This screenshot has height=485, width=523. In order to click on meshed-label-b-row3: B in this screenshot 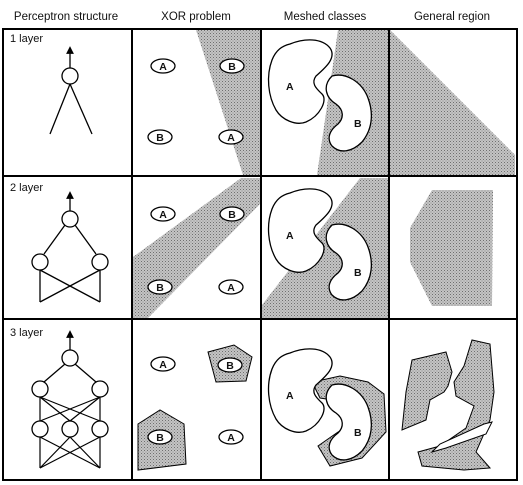, I will do `click(358, 433)`.